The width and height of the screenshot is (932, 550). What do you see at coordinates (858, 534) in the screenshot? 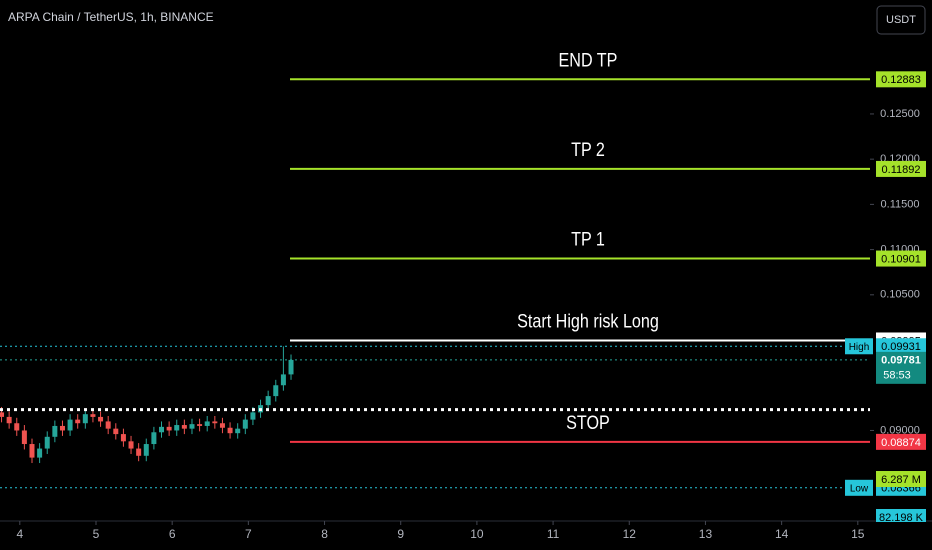
I see `x-tick-label: 15` at bounding box center [858, 534].